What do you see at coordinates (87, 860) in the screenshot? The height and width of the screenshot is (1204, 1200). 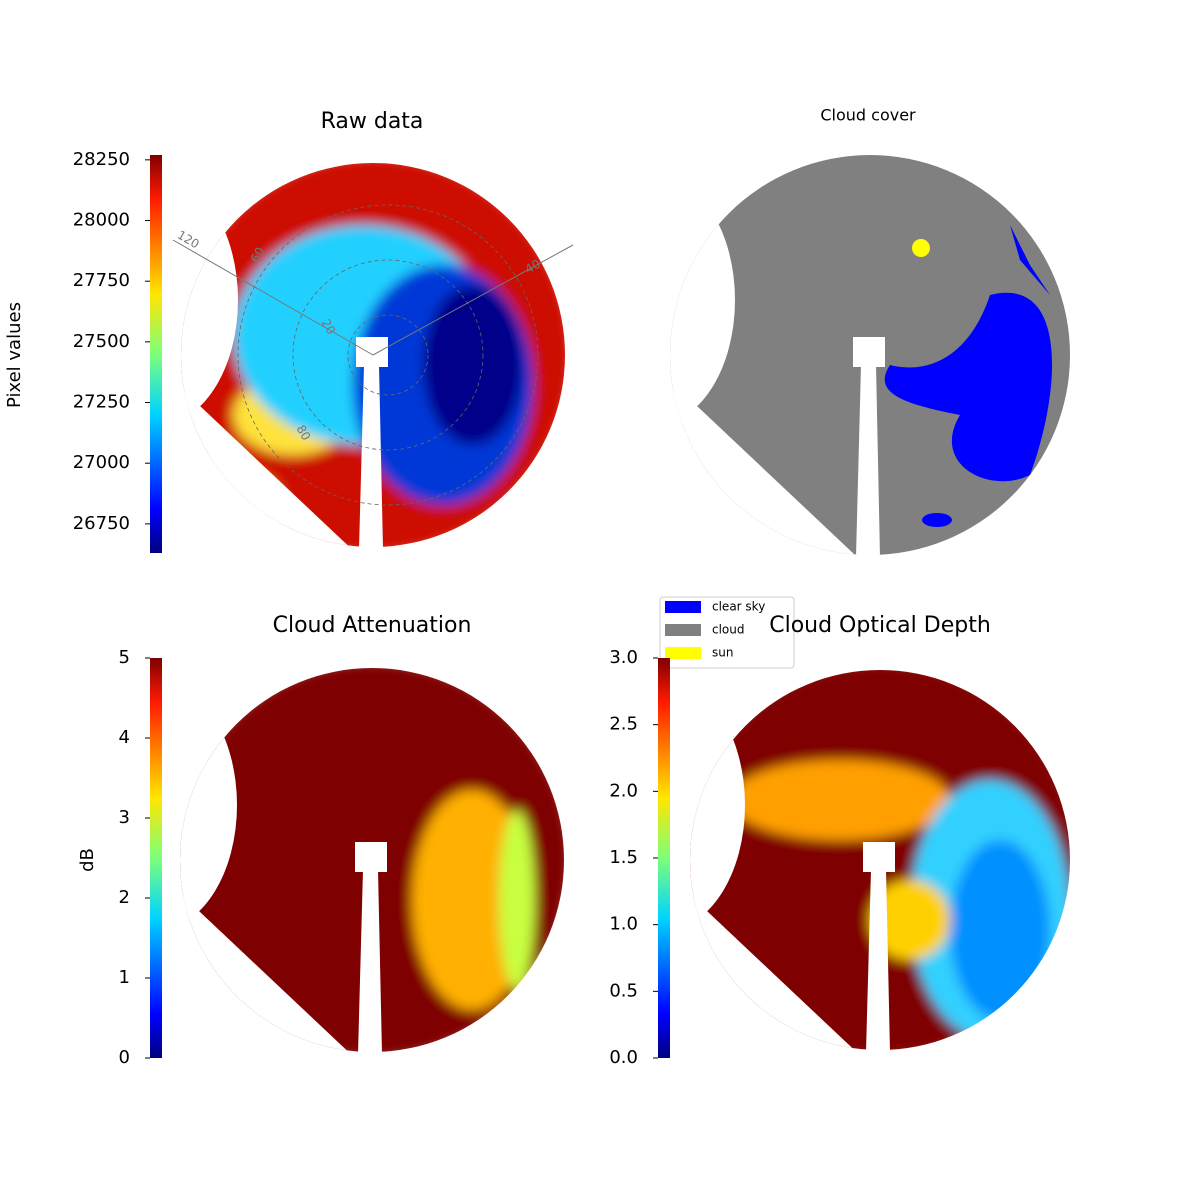 I see `colorbar-label: dB` at bounding box center [87, 860].